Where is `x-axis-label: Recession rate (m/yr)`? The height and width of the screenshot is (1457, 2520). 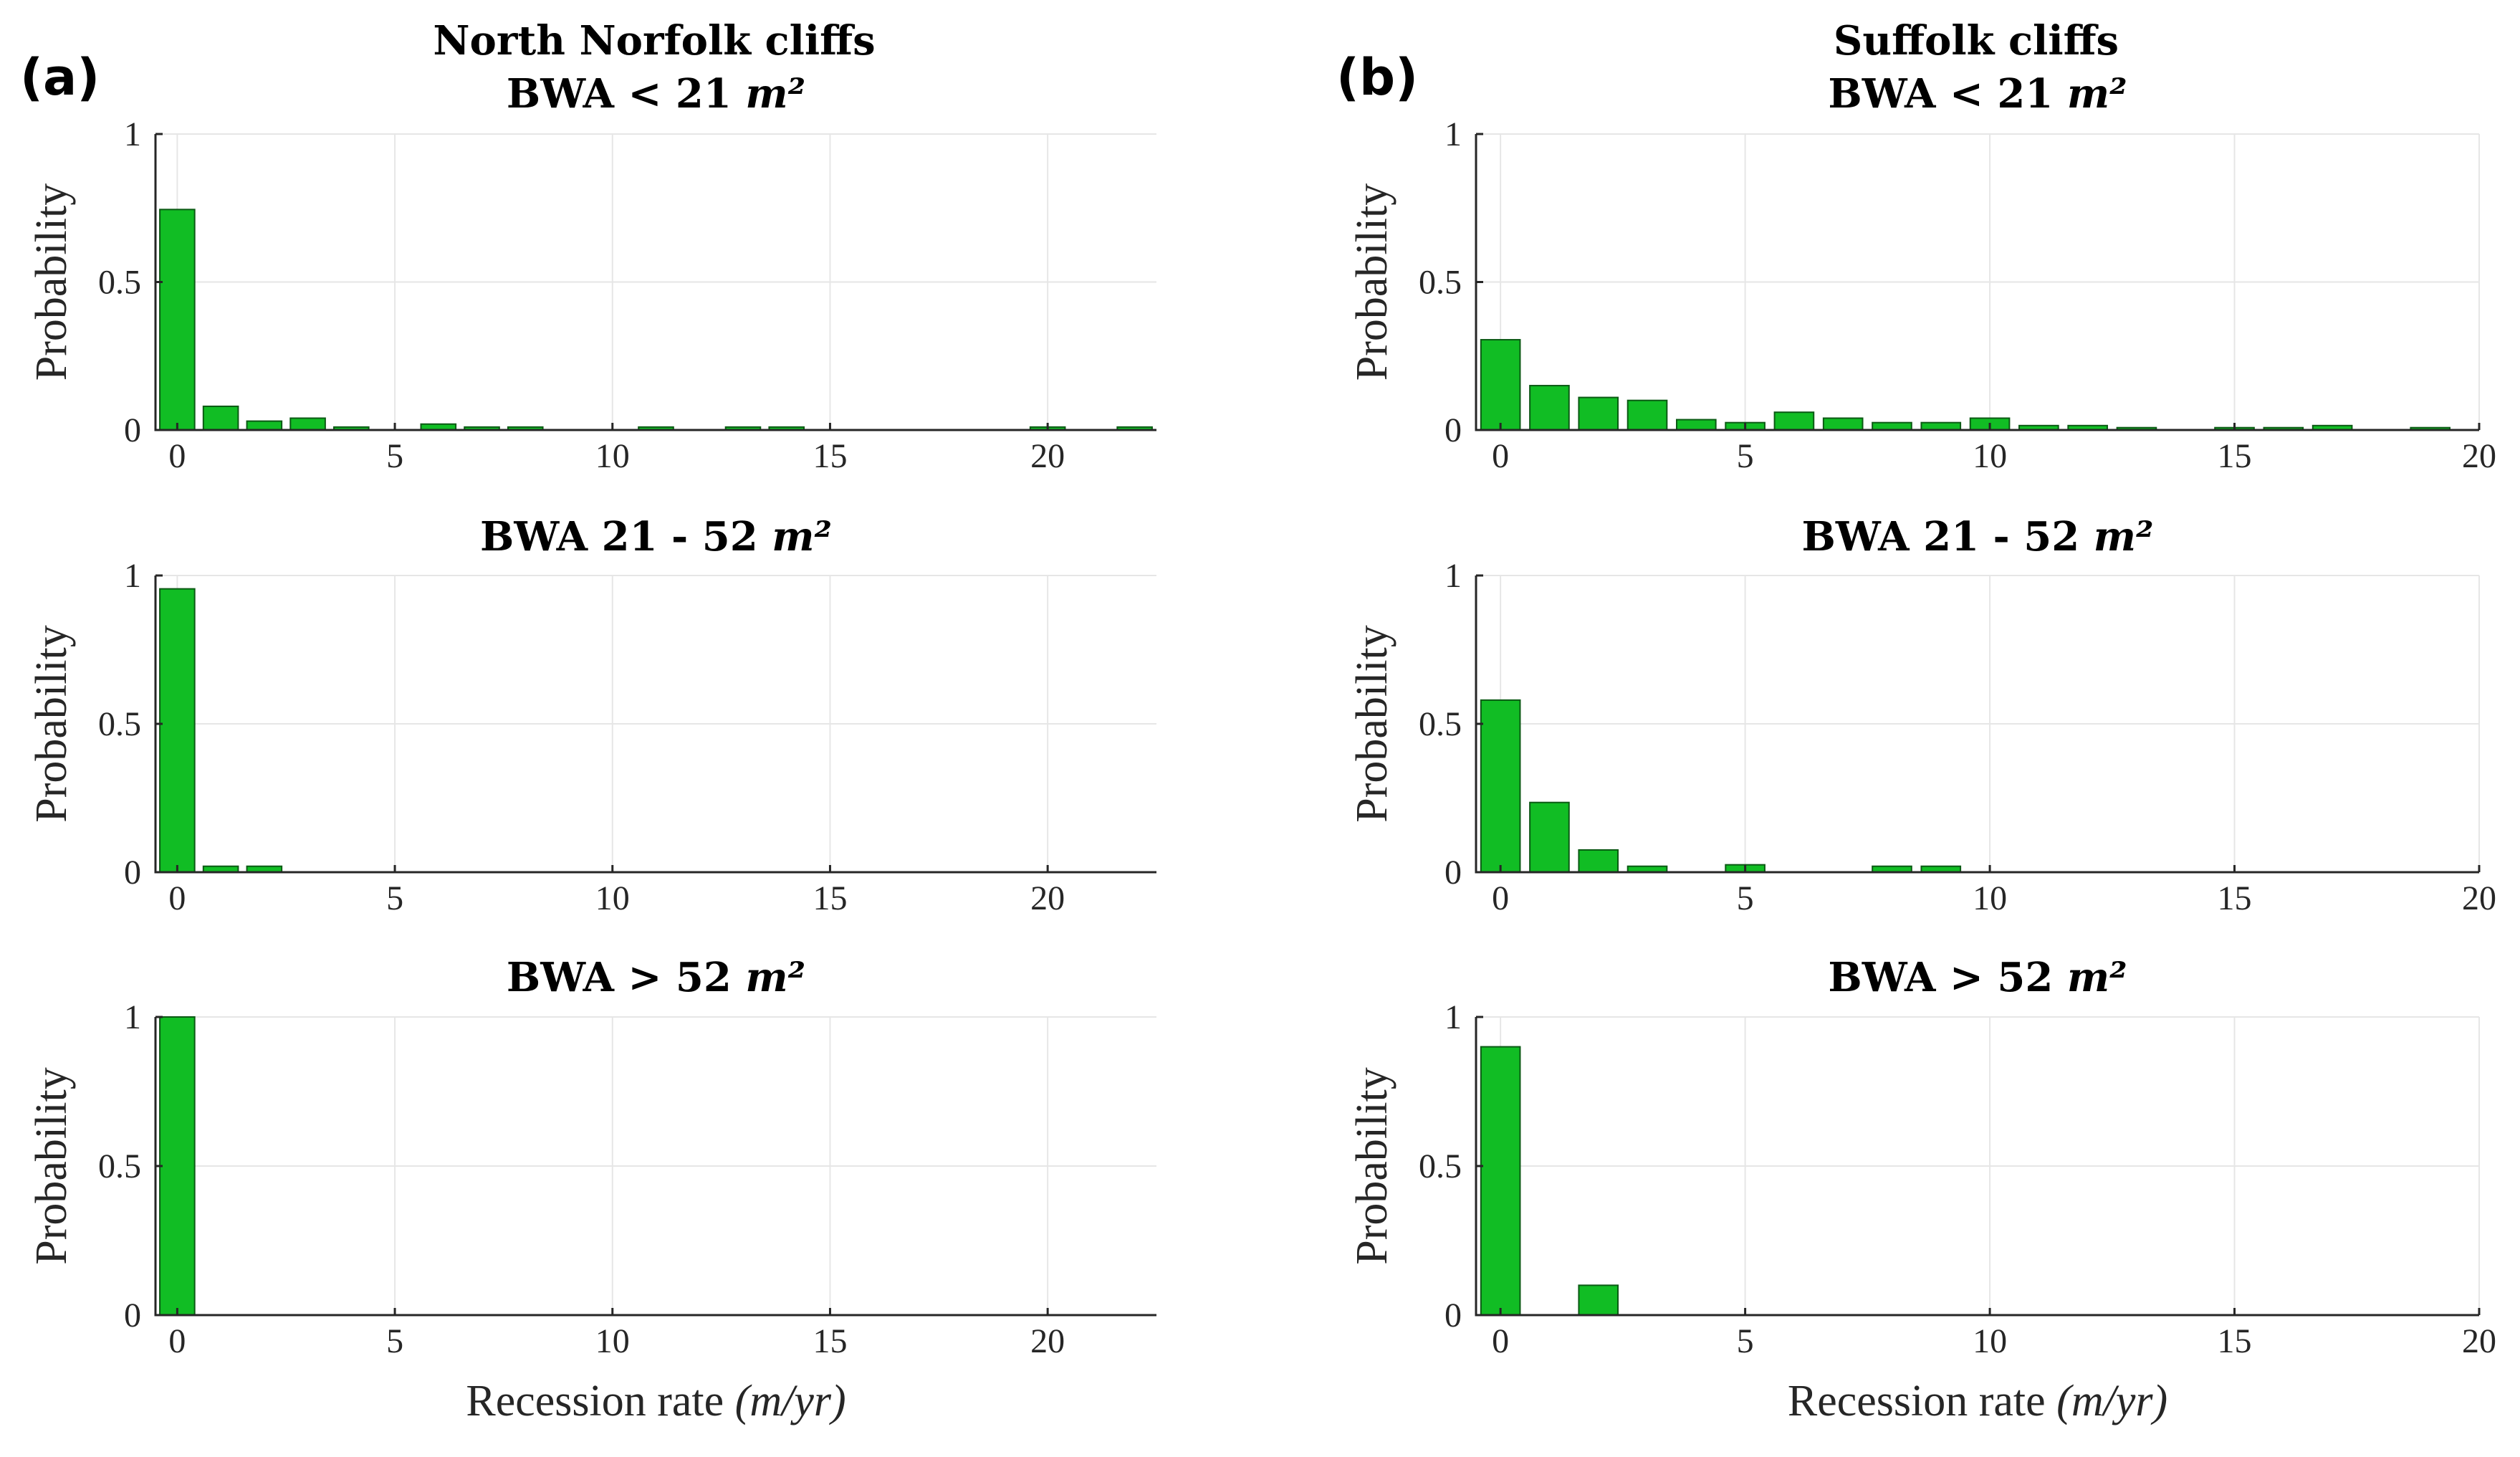
x-axis-label: Recession rate (m/yr) is located at coordinates (1977, 1401).